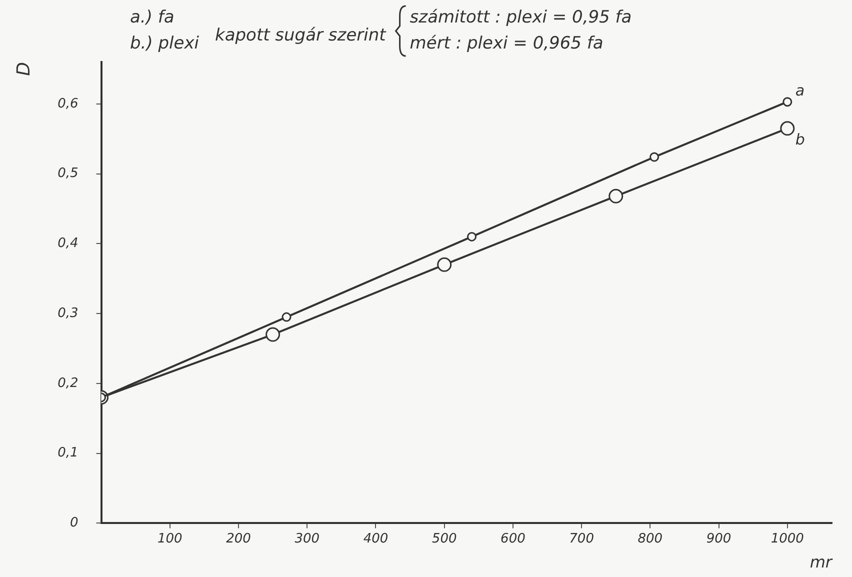  What do you see at coordinates (68, 383) in the screenshot?
I see `y-tick-label: 0,2` at bounding box center [68, 383].